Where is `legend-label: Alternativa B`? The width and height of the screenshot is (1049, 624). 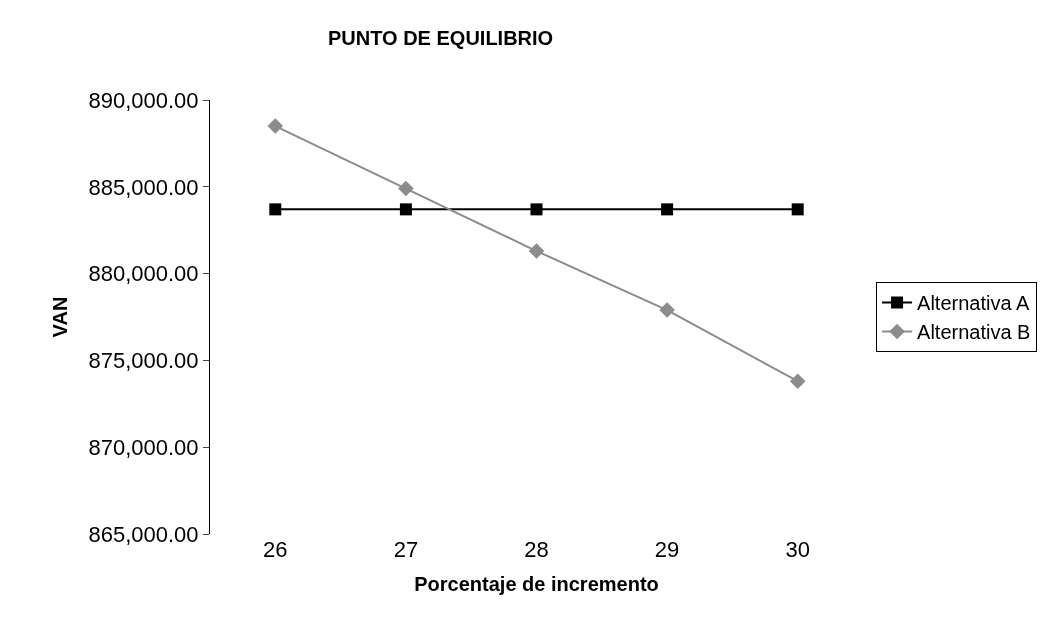 legend-label: Alternativa B is located at coordinates (974, 332).